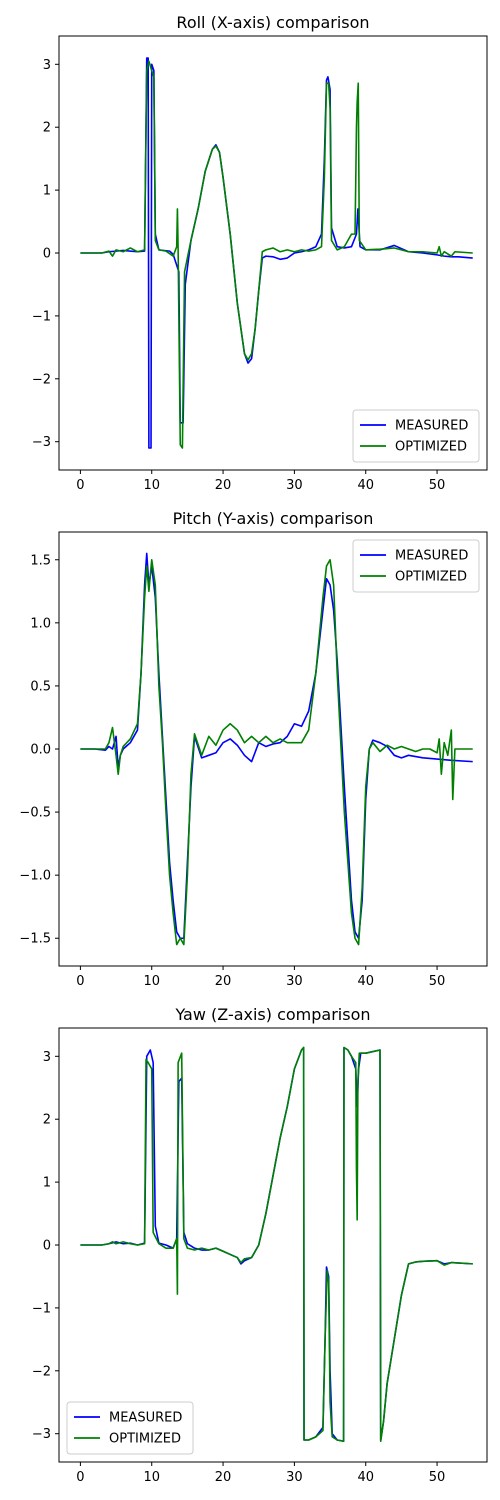  What do you see at coordinates (40, 560) in the screenshot?
I see `y-tick-label: 1.5` at bounding box center [40, 560].